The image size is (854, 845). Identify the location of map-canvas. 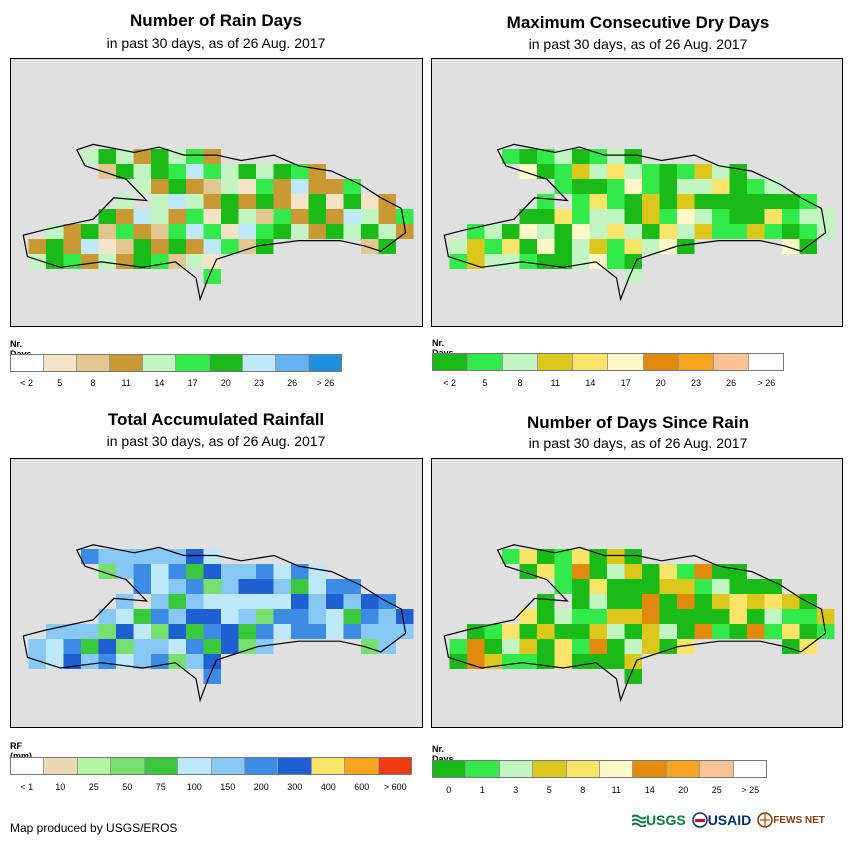
(218, 222).